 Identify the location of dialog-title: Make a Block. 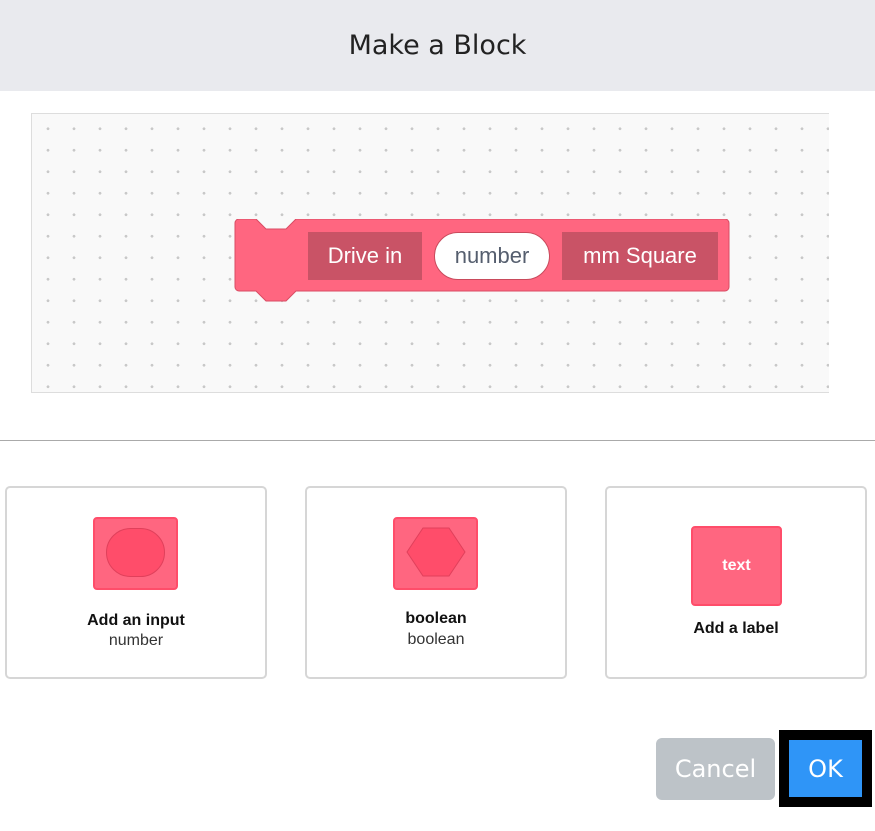
(437, 45).